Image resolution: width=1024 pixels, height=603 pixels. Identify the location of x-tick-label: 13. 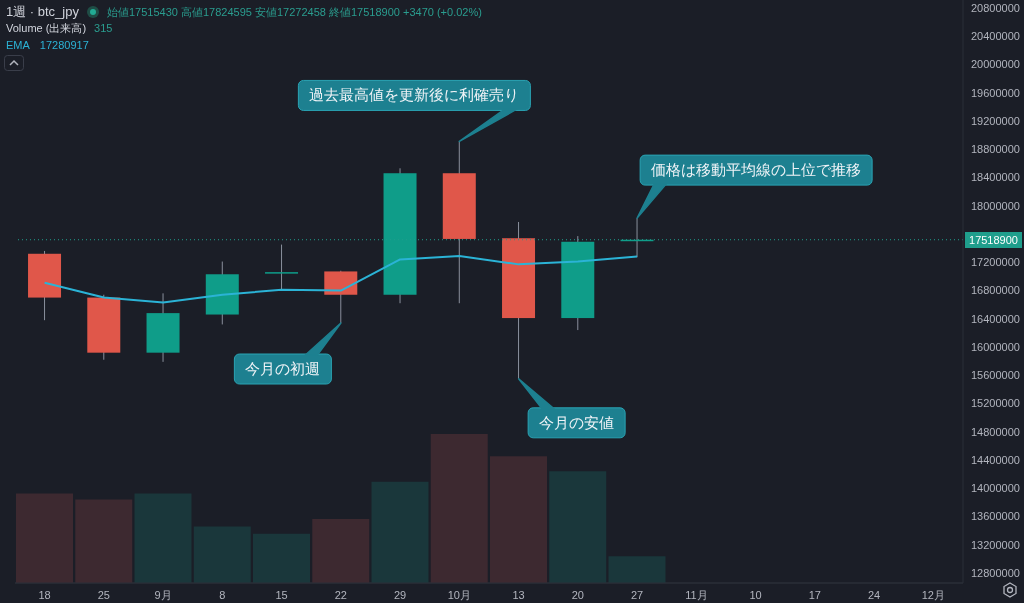
(518, 594).